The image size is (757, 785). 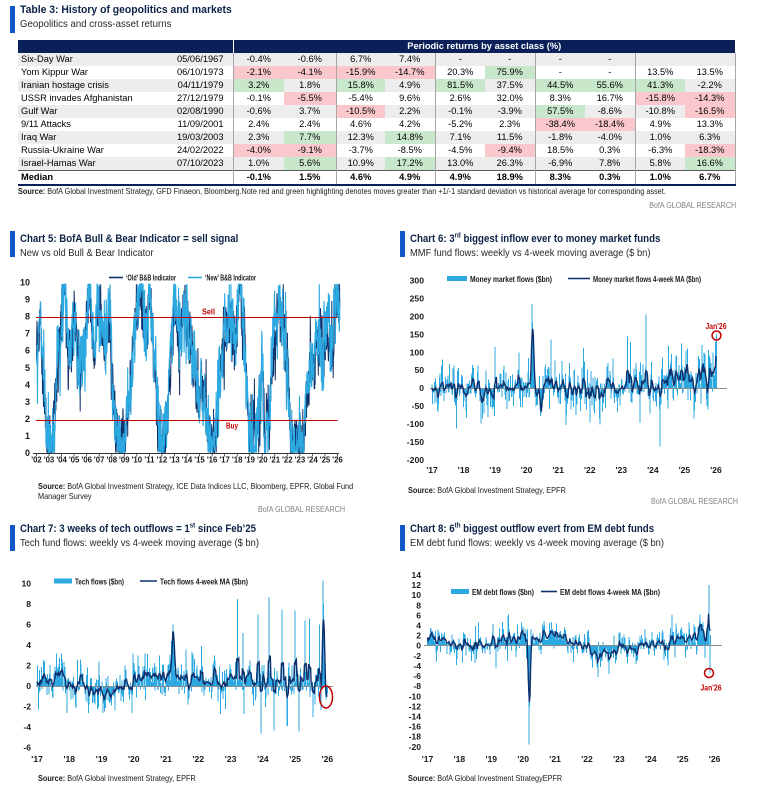 What do you see at coordinates (162, 460) in the screenshot?
I see `svg-text: '12` at bounding box center [162, 460].